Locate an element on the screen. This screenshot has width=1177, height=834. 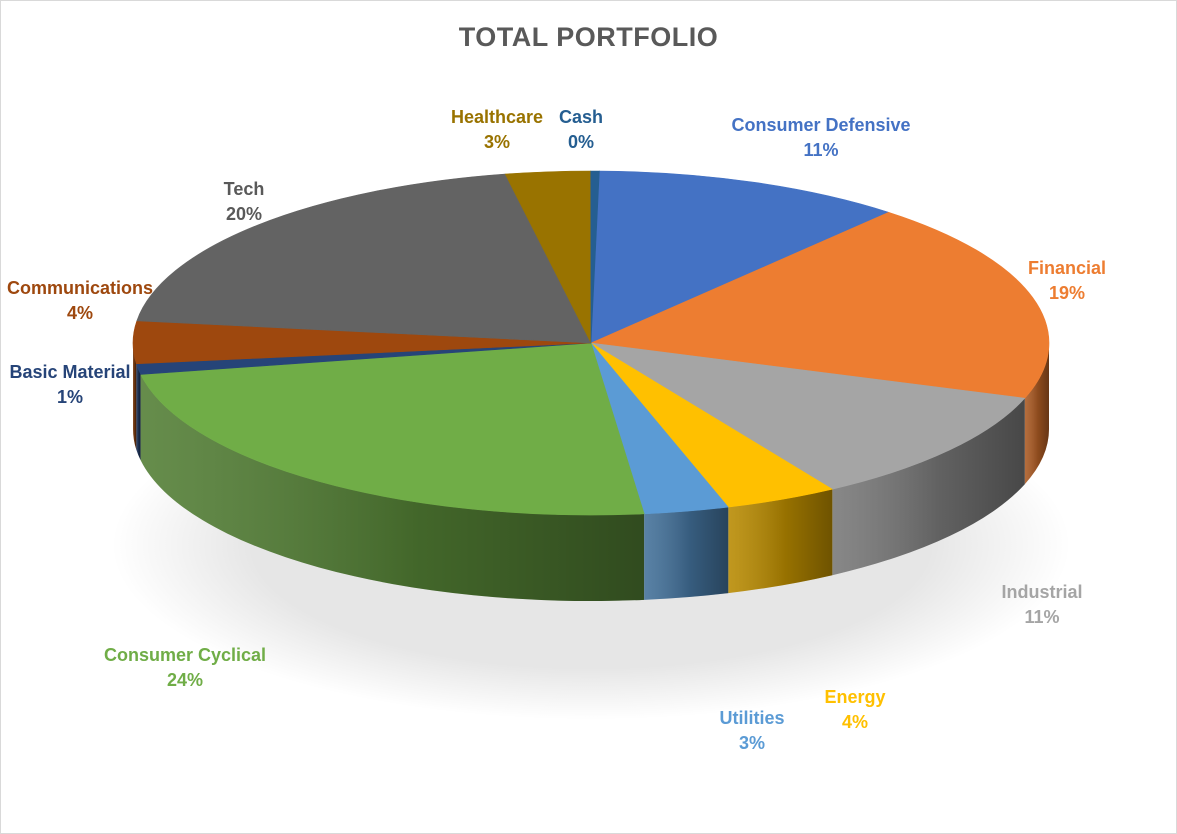
label-financial: Financial 19% is located at coordinates (1062, 281).